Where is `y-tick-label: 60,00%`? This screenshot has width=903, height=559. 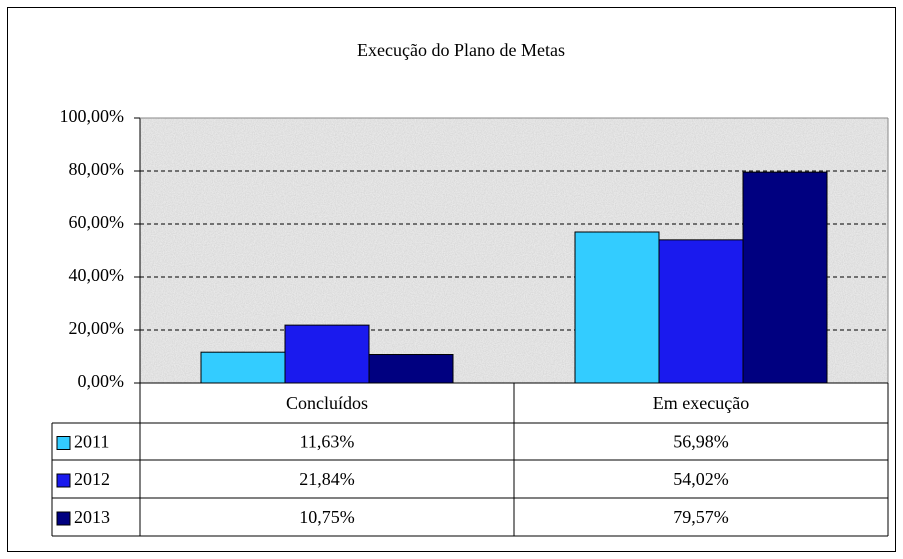 y-tick-label: 60,00% is located at coordinates (97, 222).